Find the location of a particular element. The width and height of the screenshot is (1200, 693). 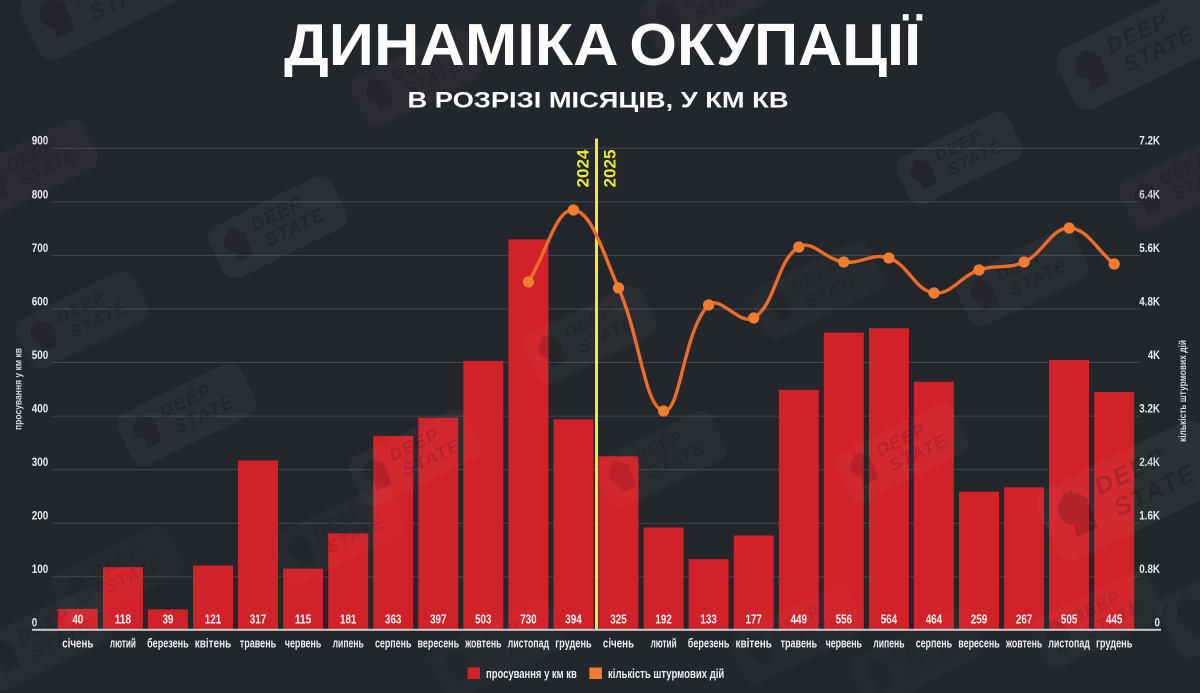

svg-text: 2024 is located at coordinates (583, 168).